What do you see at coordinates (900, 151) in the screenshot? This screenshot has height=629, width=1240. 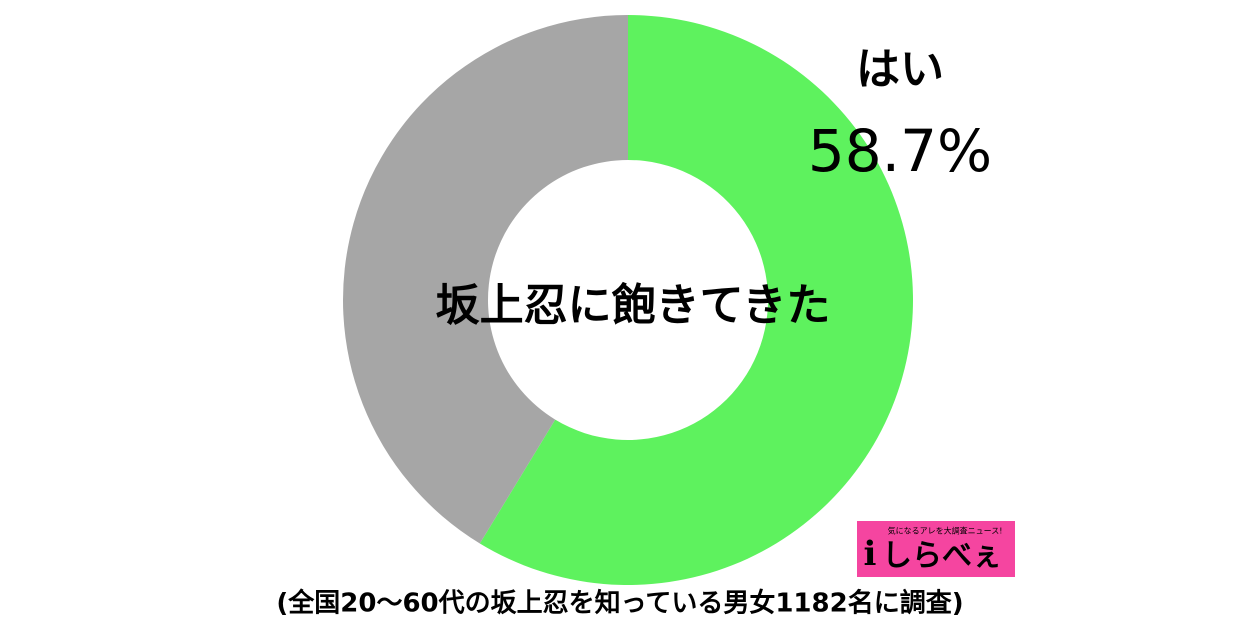 I see `value-label: 58.7%` at bounding box center [900, 151].